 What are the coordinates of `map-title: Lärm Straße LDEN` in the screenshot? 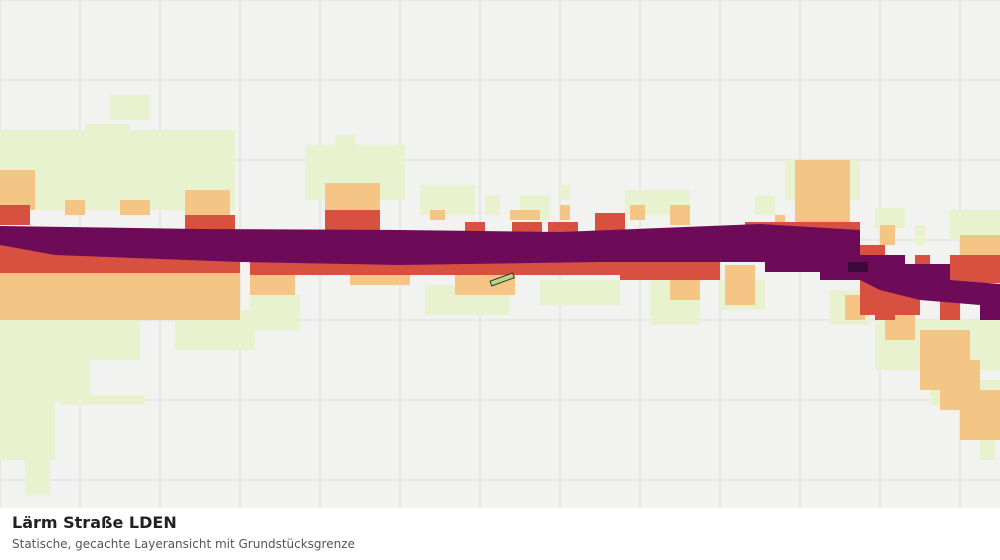 It's located at (94, 522).